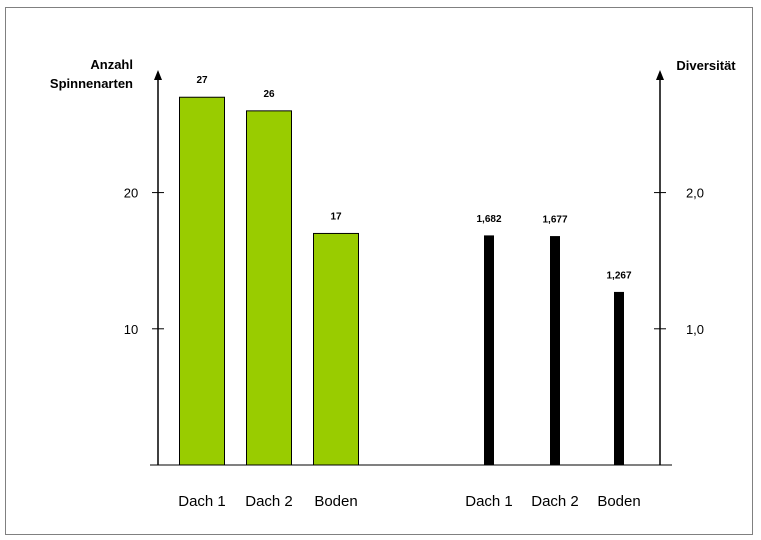 Image resolution: width=761 pixels, height=540 pixels. I want to click on species-y-tick-label: 10, so click(131, 329).